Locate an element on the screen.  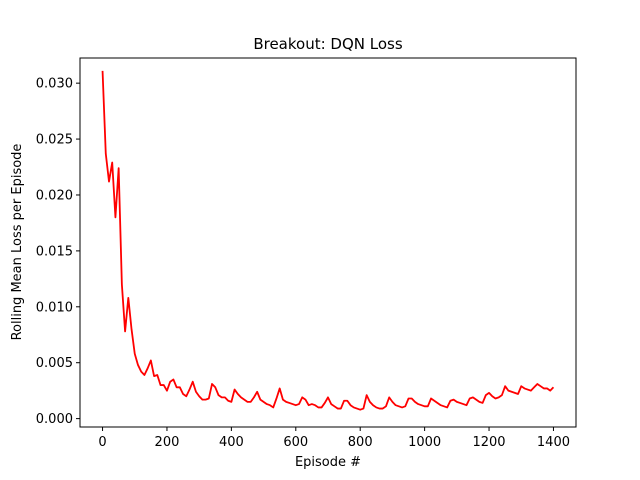
x-tick-label: 0 is located at coordinates (102, 442).